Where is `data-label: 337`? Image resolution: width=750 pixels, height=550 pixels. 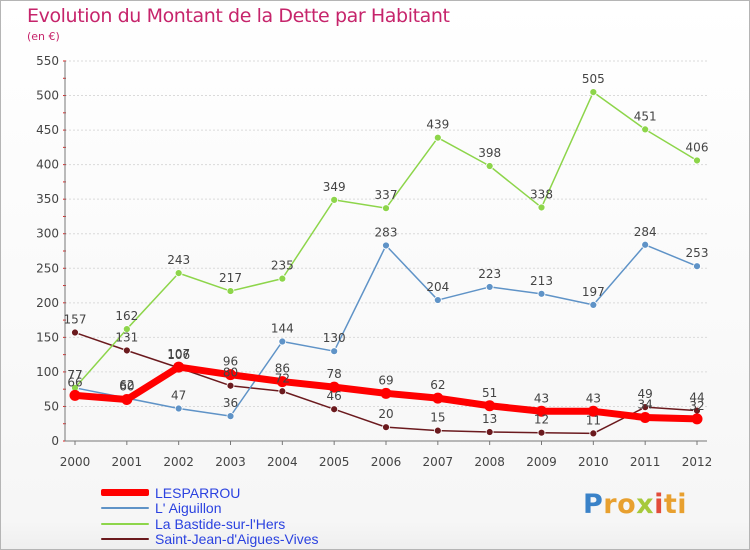
data-label: 337 is located at coordinates (386, 195).